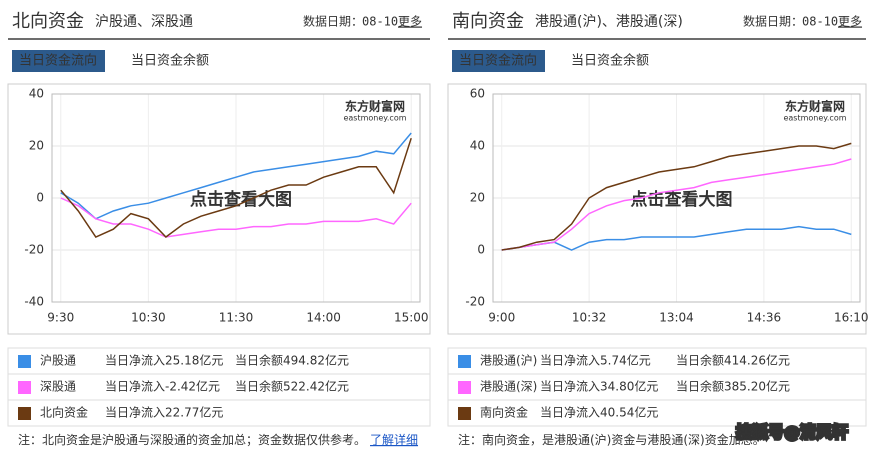 The image size is (876, 452). I want to click on note-text: 注：南向资金，是港股通(沪)资金与港股通(深)资金加总。, so click(611, 439).